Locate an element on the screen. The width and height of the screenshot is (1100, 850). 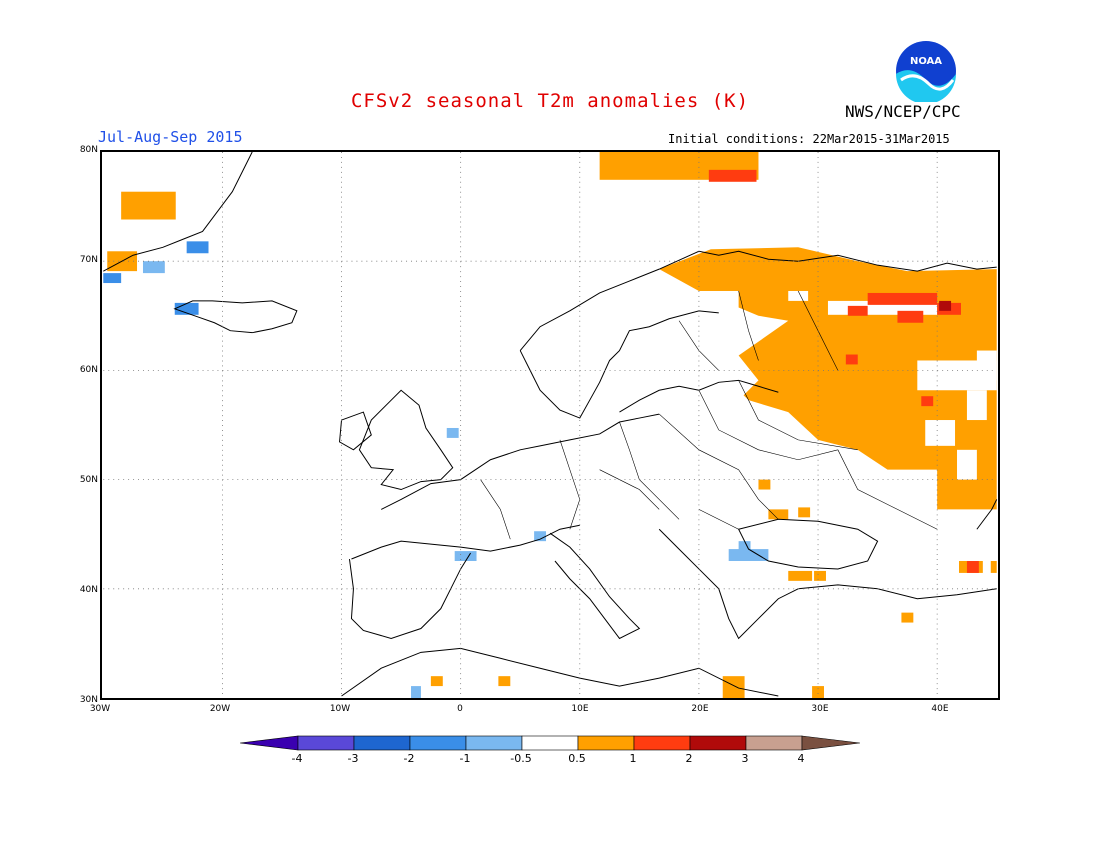
lon-tick-40e: 40E is located at coordinates (940, 709).